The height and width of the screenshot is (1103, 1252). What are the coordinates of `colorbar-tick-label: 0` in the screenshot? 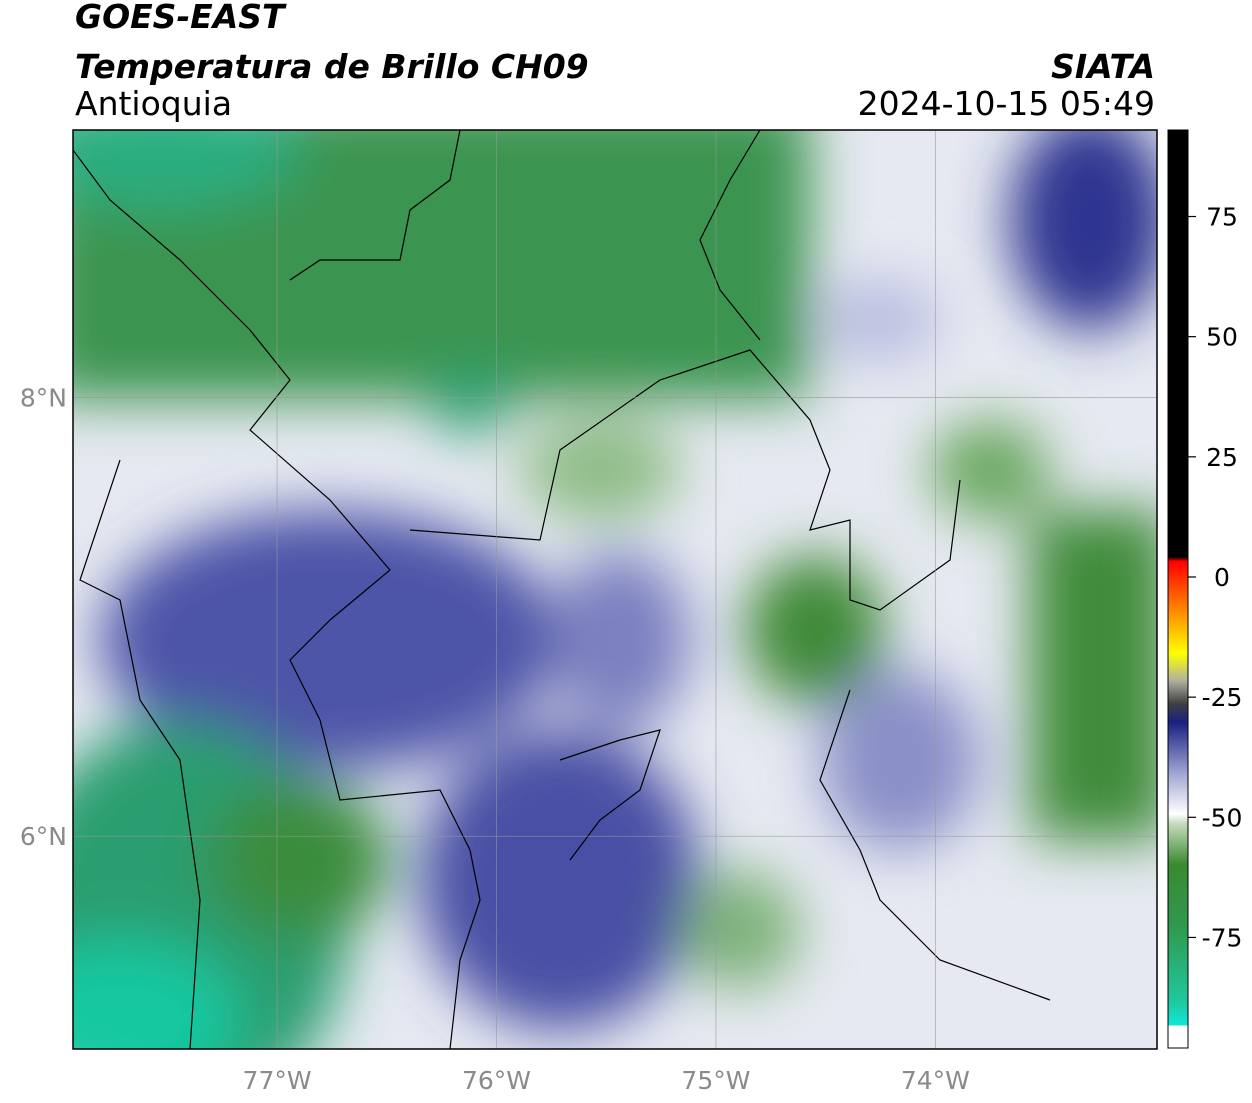 It's located at (1222, 577).